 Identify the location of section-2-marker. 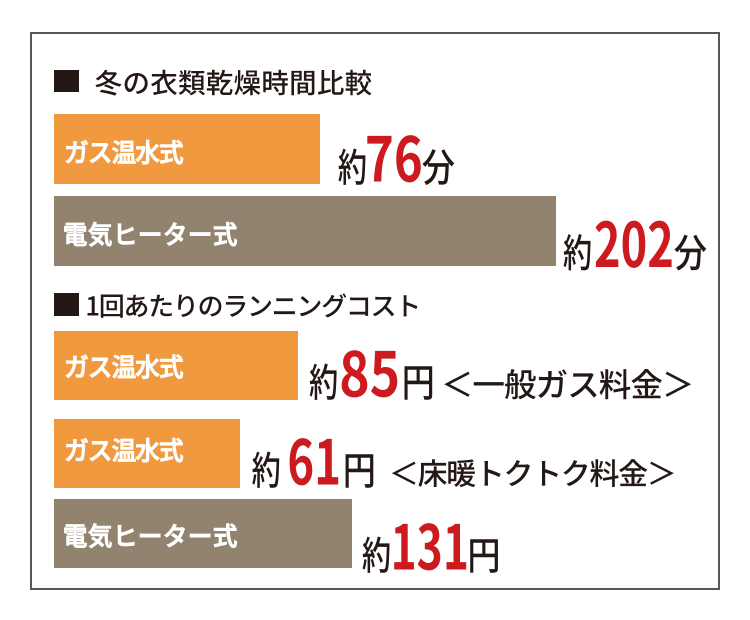
(67, 304).